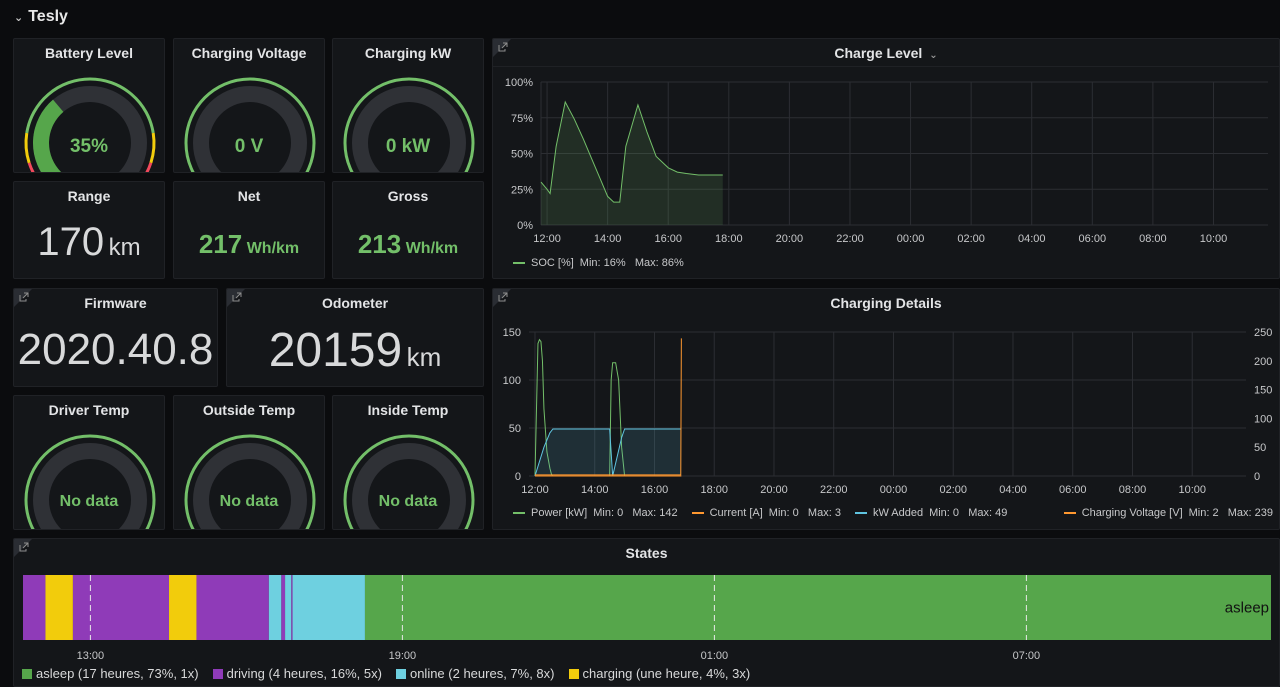 The width and height of the screenshot is (1280, 687). Describe the element at coordinates (631, 263) in the screenshot. I see `legend-series-stats: Min: 16% Max: 86%` at that location.